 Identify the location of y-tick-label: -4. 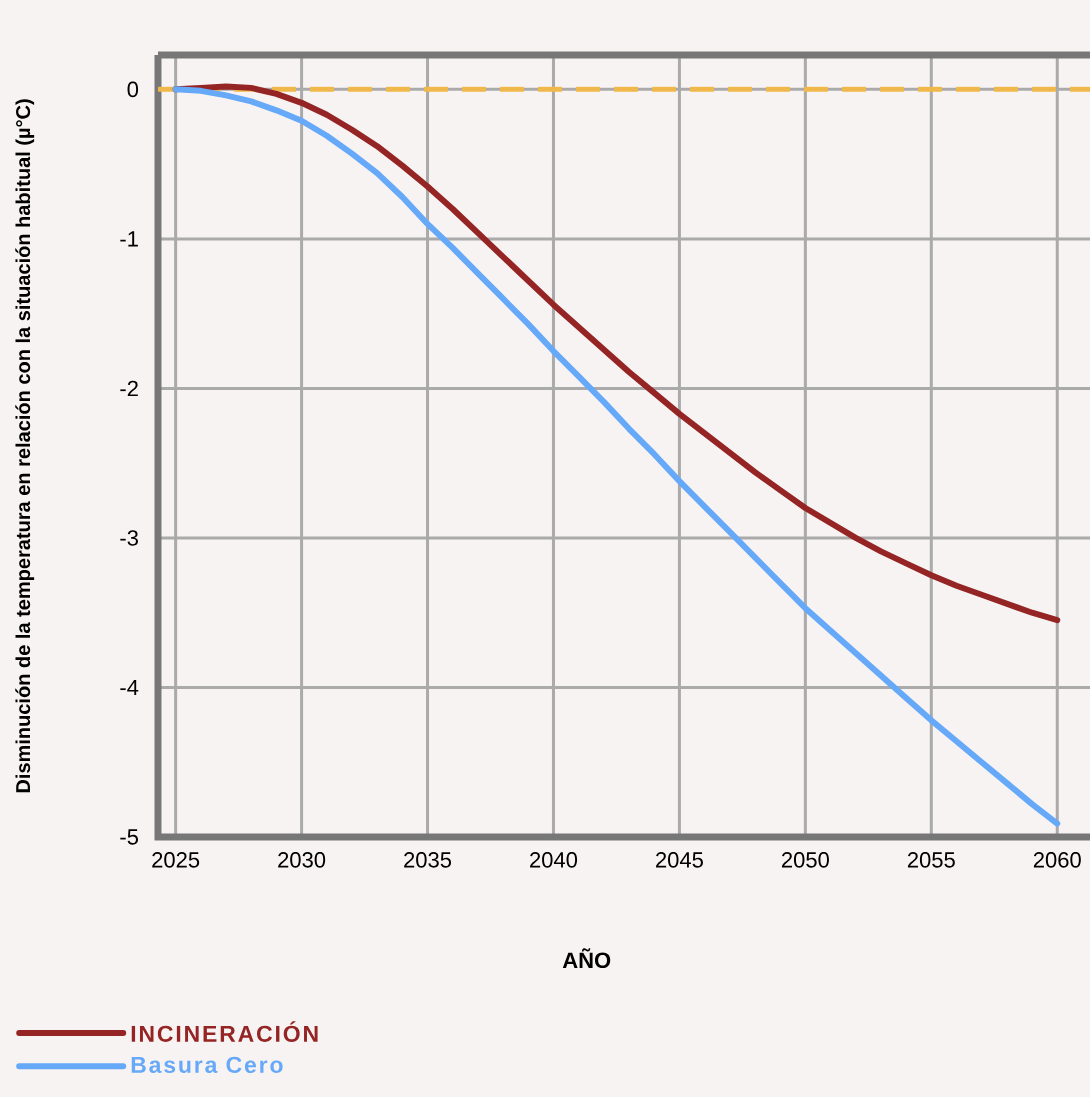
(129, 687).